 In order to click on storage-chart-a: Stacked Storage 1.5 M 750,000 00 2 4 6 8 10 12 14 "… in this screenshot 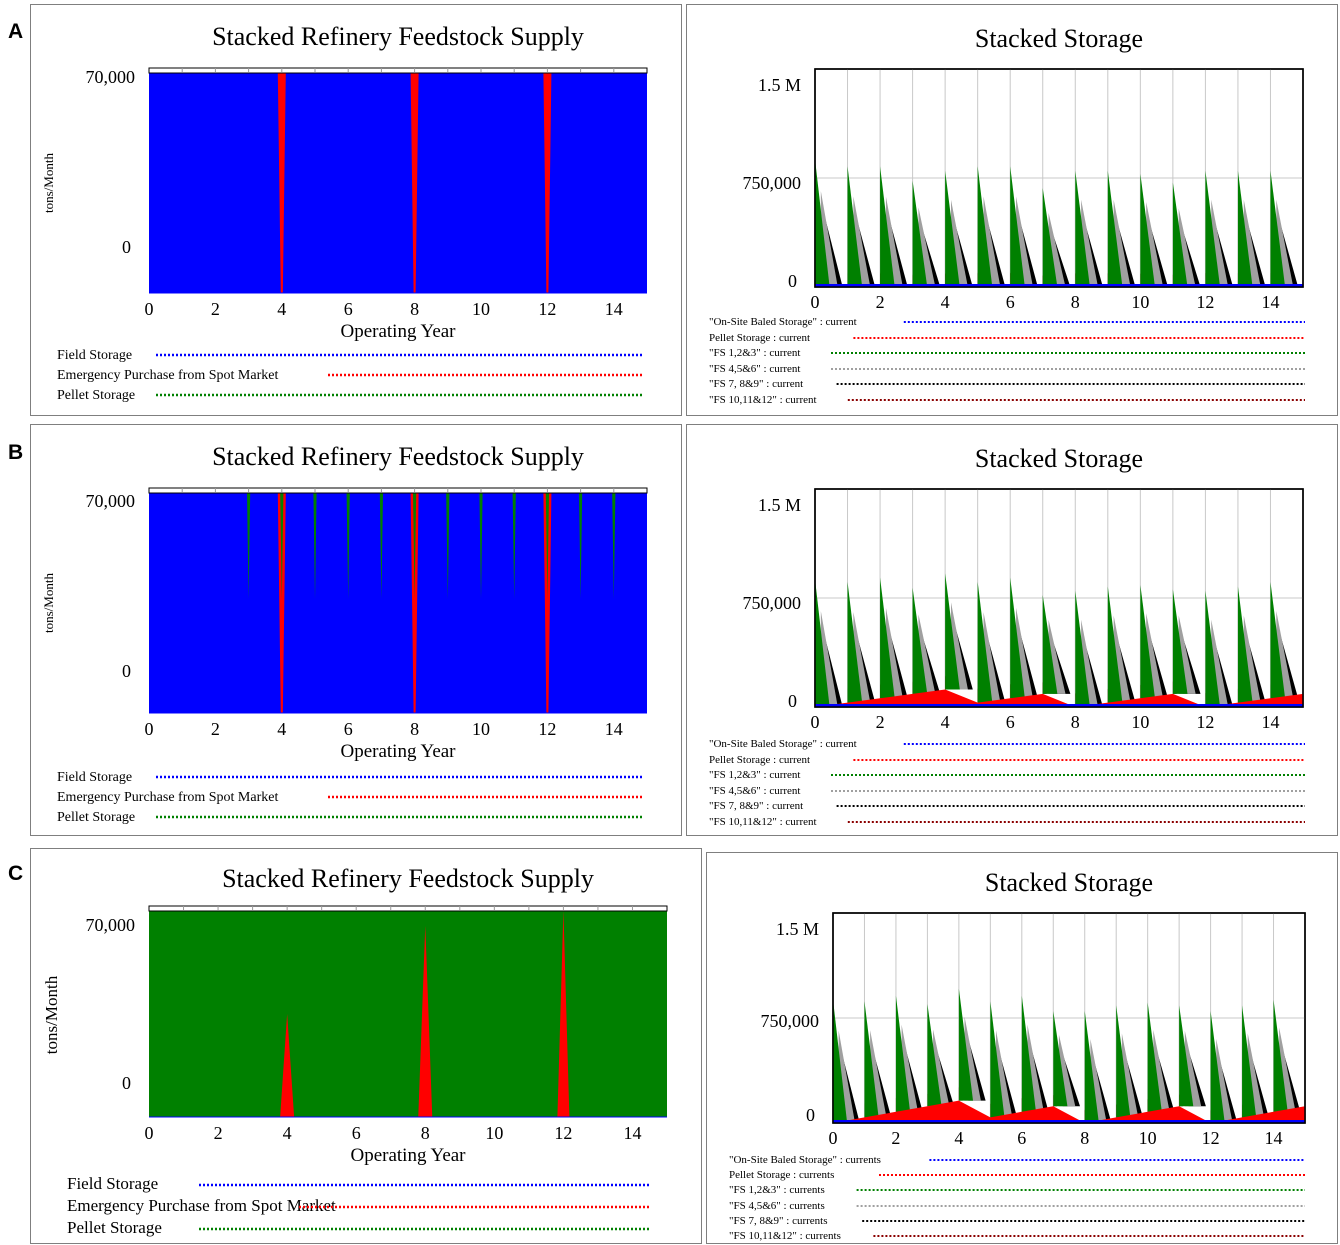, I will do `click(1007, 215)`.